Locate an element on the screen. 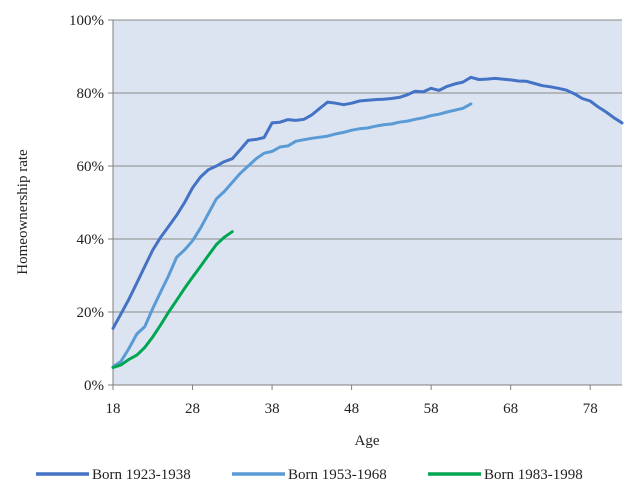  legend-label: Born 1923-1938 is located at coordinates (141, 475).